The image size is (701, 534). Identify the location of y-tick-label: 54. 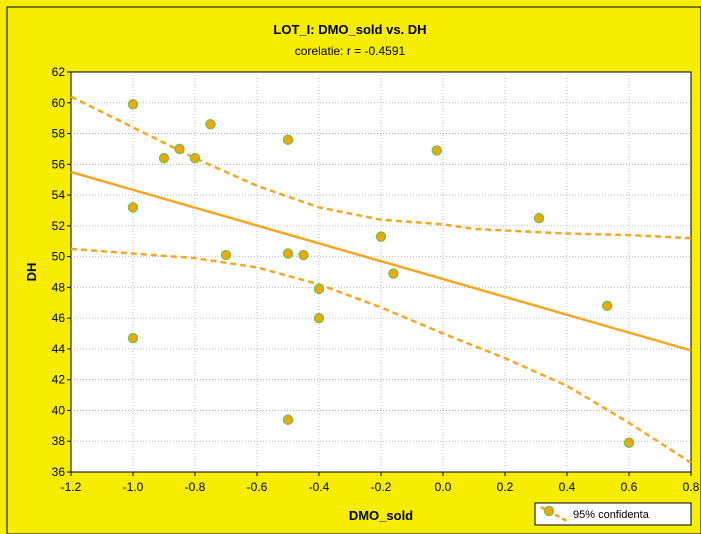
(59, 195).